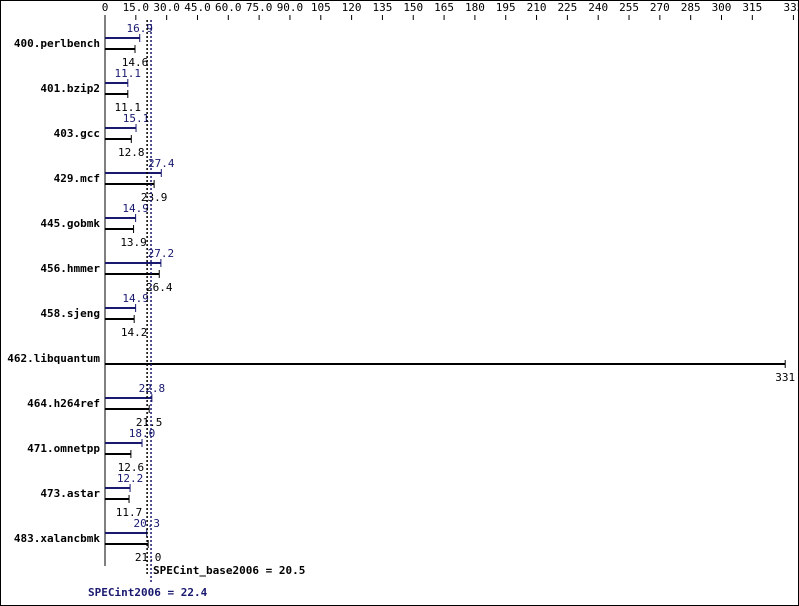 Image resolution: width=799 pixels, height=606 pixels. I want to click on peak-value-label: 11.1, so click(128, 73).